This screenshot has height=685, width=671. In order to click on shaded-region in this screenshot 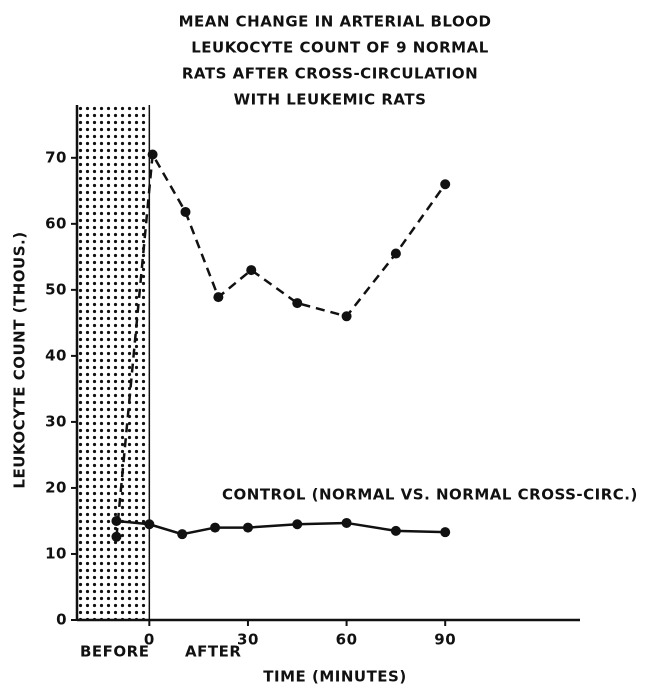, I will do `click(113, 362)`.